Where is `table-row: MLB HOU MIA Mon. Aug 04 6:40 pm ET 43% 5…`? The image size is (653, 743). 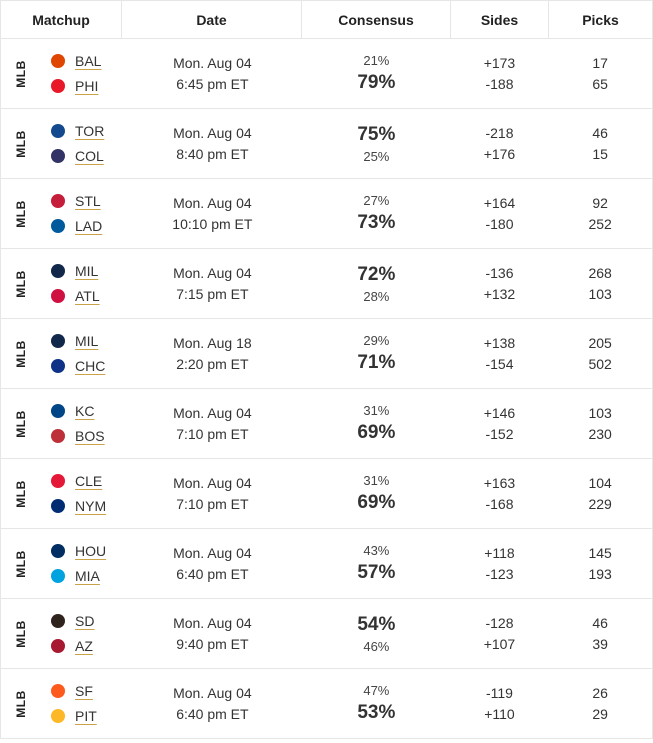
table-row: MLB HOU MIA Mon. Aug 04 6:40 pm ET 43% 5… is located at coordinates (326, 564).